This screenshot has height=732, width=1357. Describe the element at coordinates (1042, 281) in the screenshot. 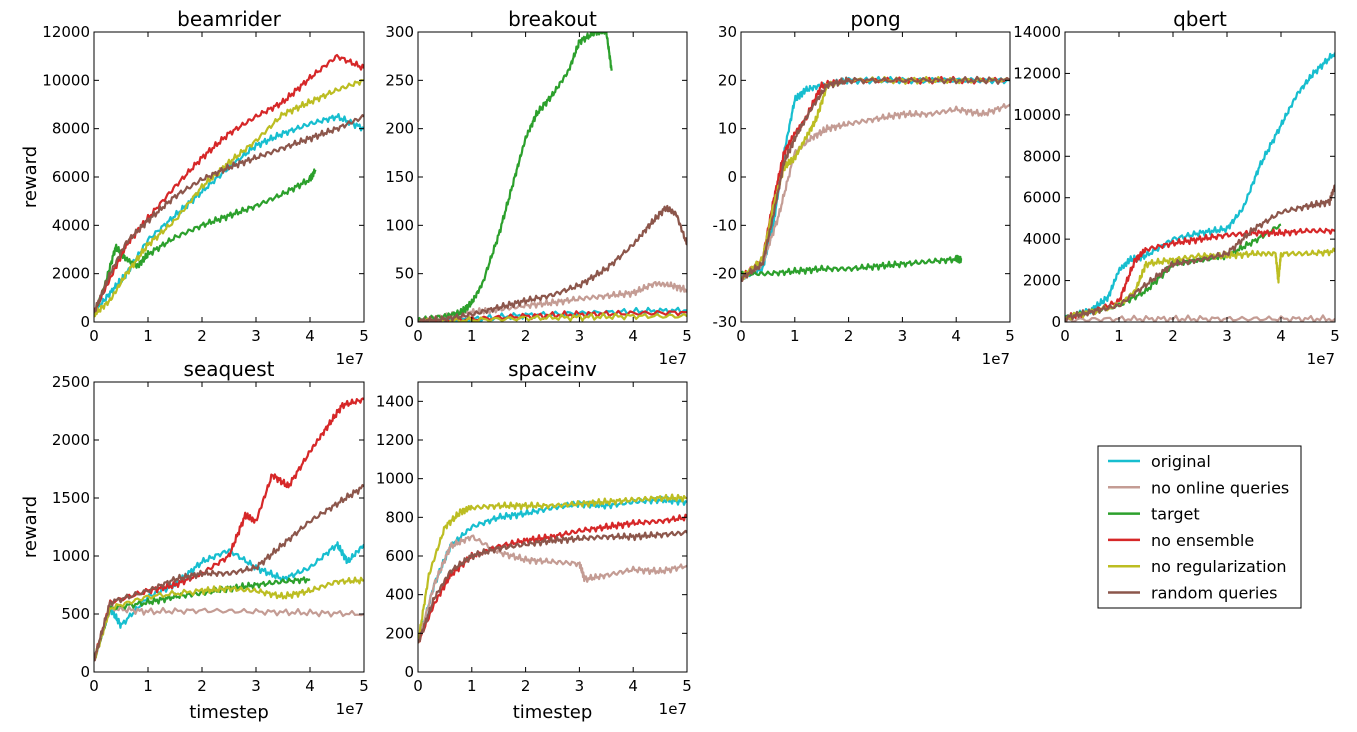

I see `y-tick-label: 2000` at that location.